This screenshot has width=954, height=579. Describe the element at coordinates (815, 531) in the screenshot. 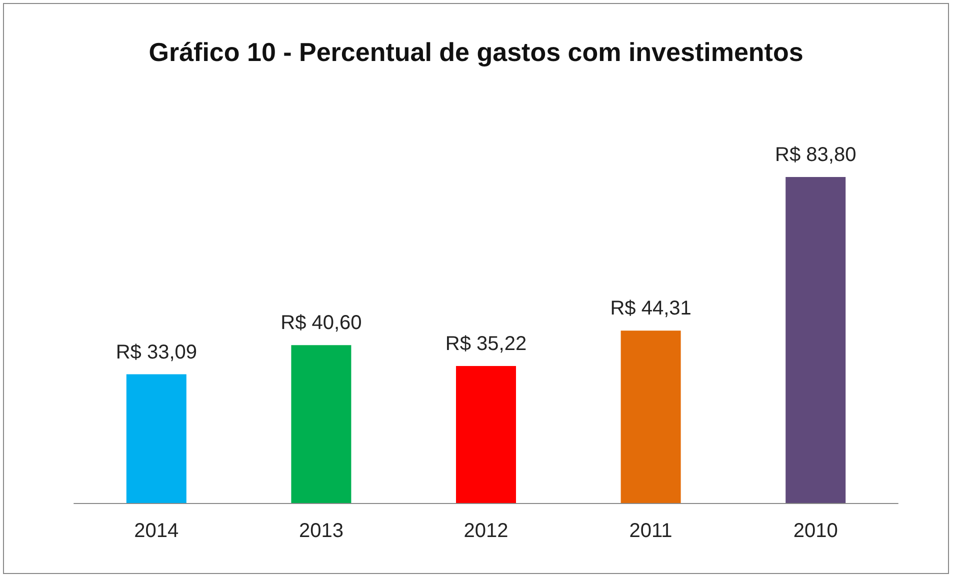

I see `x-tick-label: 2010` at that location.